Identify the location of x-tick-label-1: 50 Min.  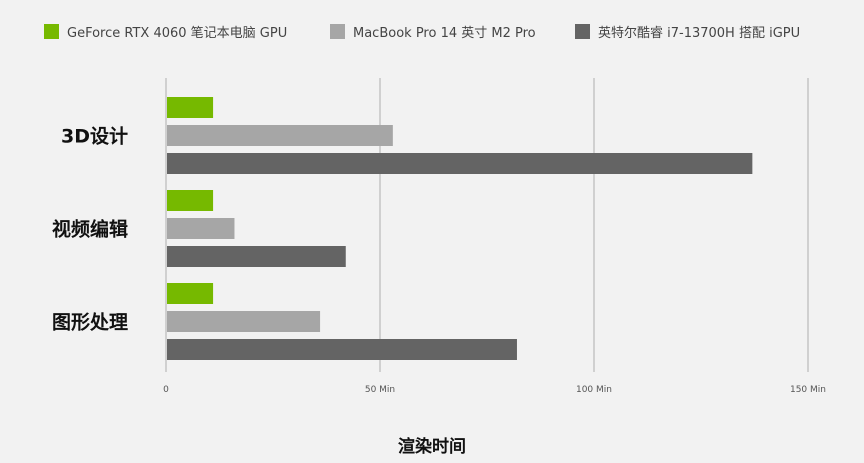
(380, 390).